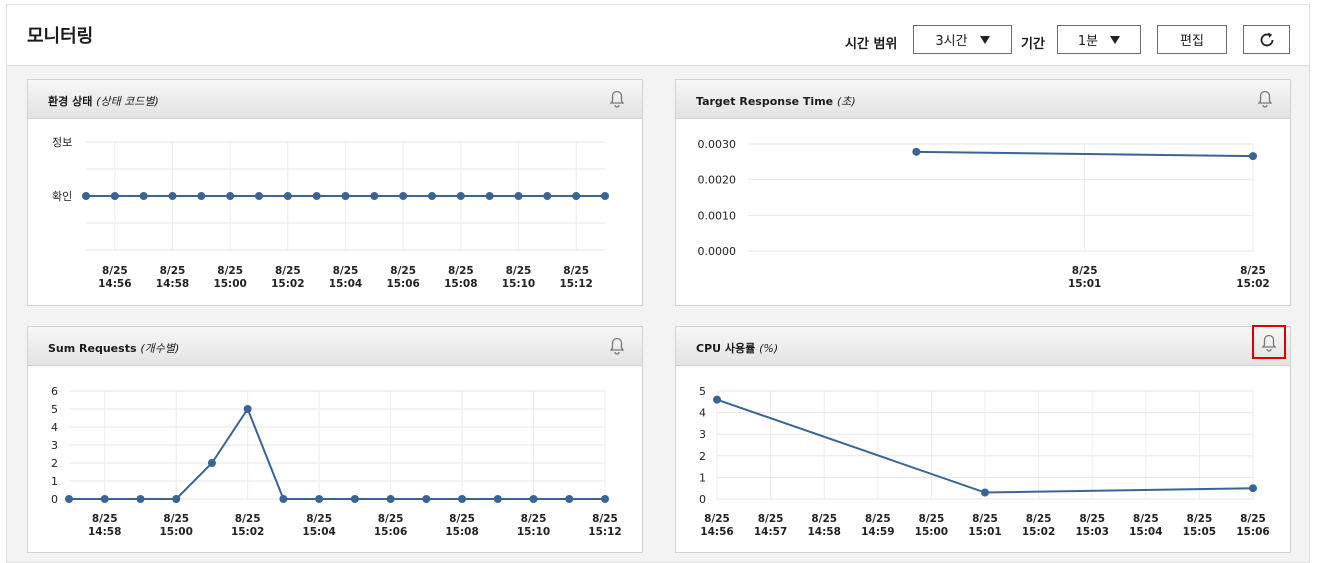  What do you see at coordinates (871, 44) in the screenshot?
I see `time-range-label: 시간 범위` at bounding box center [871, 44].